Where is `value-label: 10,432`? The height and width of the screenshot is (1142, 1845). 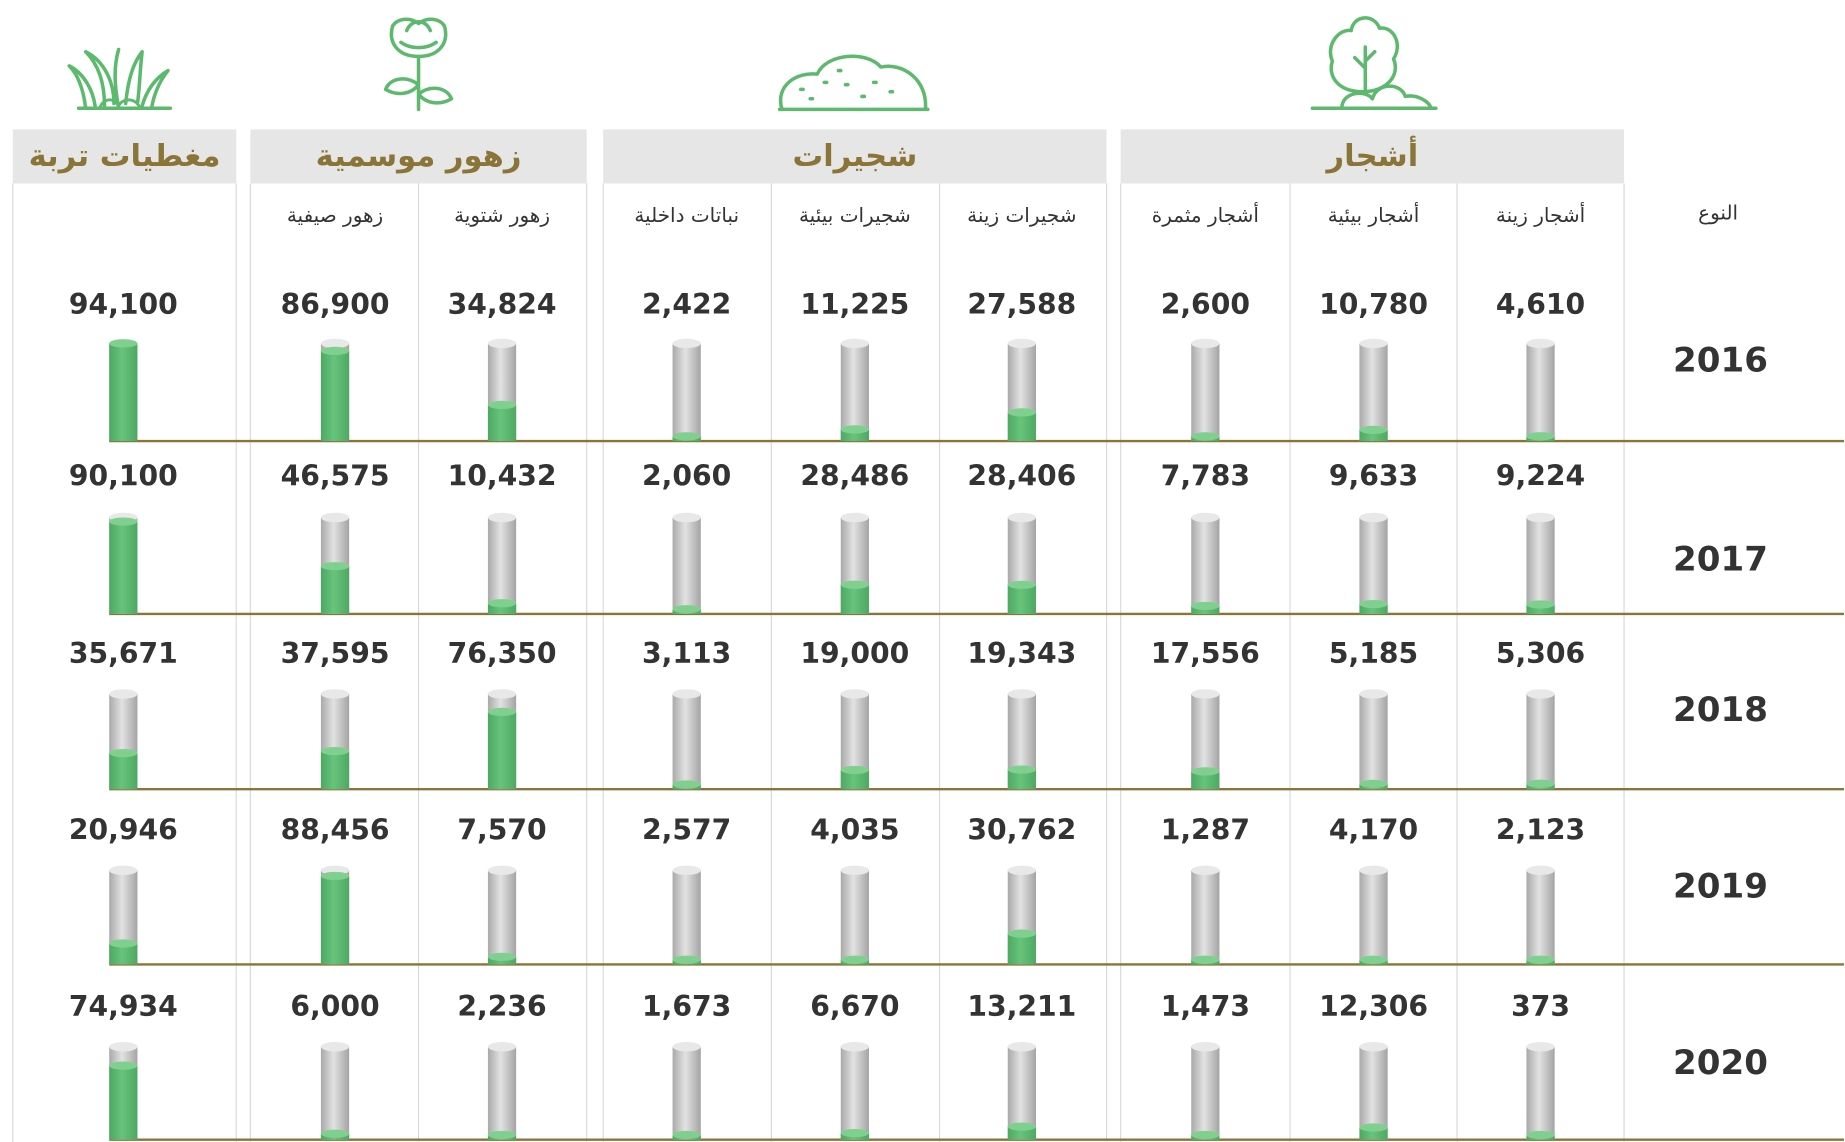 value-label: 10,432 is located at coordinates (502, 475).